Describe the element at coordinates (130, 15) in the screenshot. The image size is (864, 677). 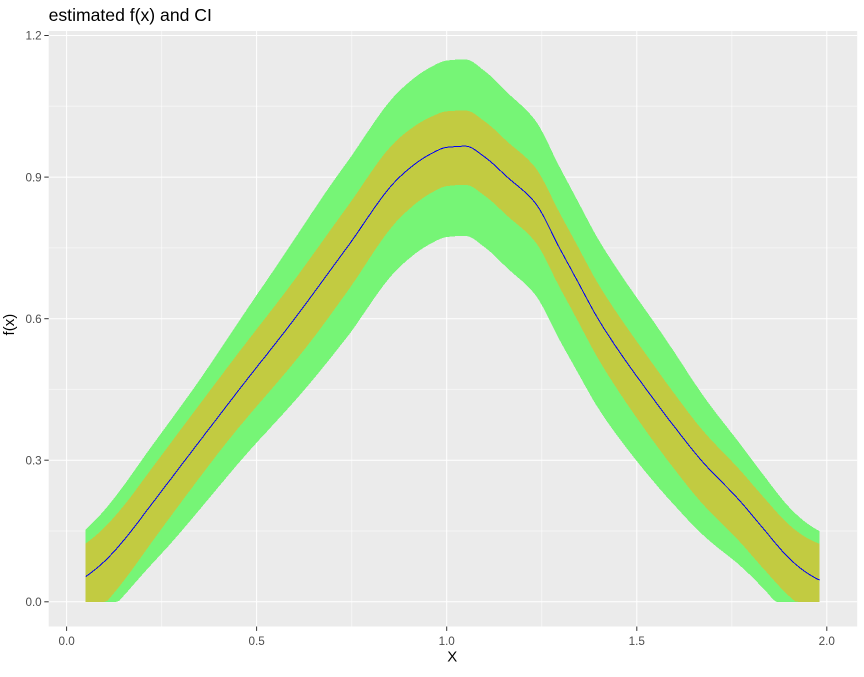
I see `svg-text: estimated f(x) and CI` at that location.